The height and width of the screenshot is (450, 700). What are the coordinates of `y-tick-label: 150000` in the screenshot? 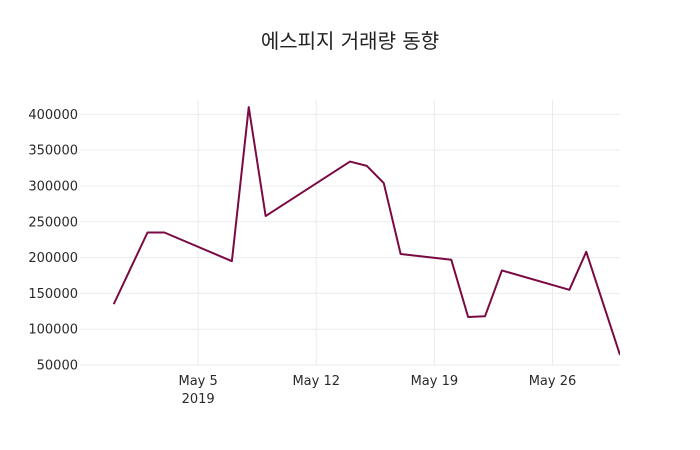 It's located at (53, 294).